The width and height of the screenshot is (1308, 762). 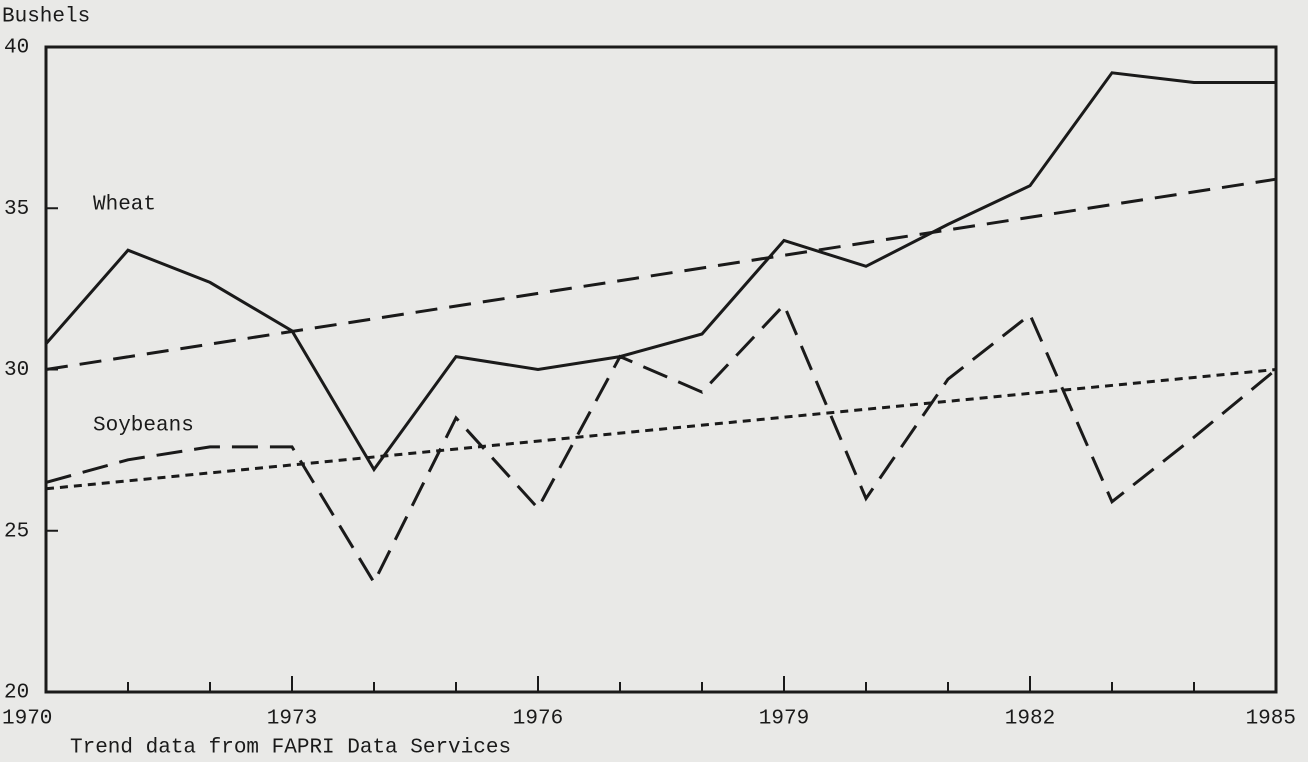 What do you see at coordinates (27, 719) in the screenshot?
I see `x-tick-label: 1970` at bounding box center [27, 719].